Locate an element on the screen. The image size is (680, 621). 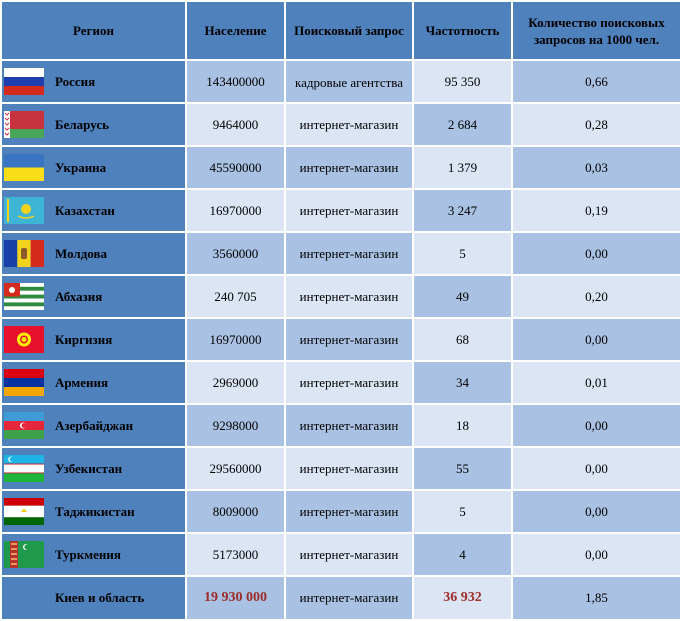
frequency-cell: 18 is located at coordinates (462, 425).